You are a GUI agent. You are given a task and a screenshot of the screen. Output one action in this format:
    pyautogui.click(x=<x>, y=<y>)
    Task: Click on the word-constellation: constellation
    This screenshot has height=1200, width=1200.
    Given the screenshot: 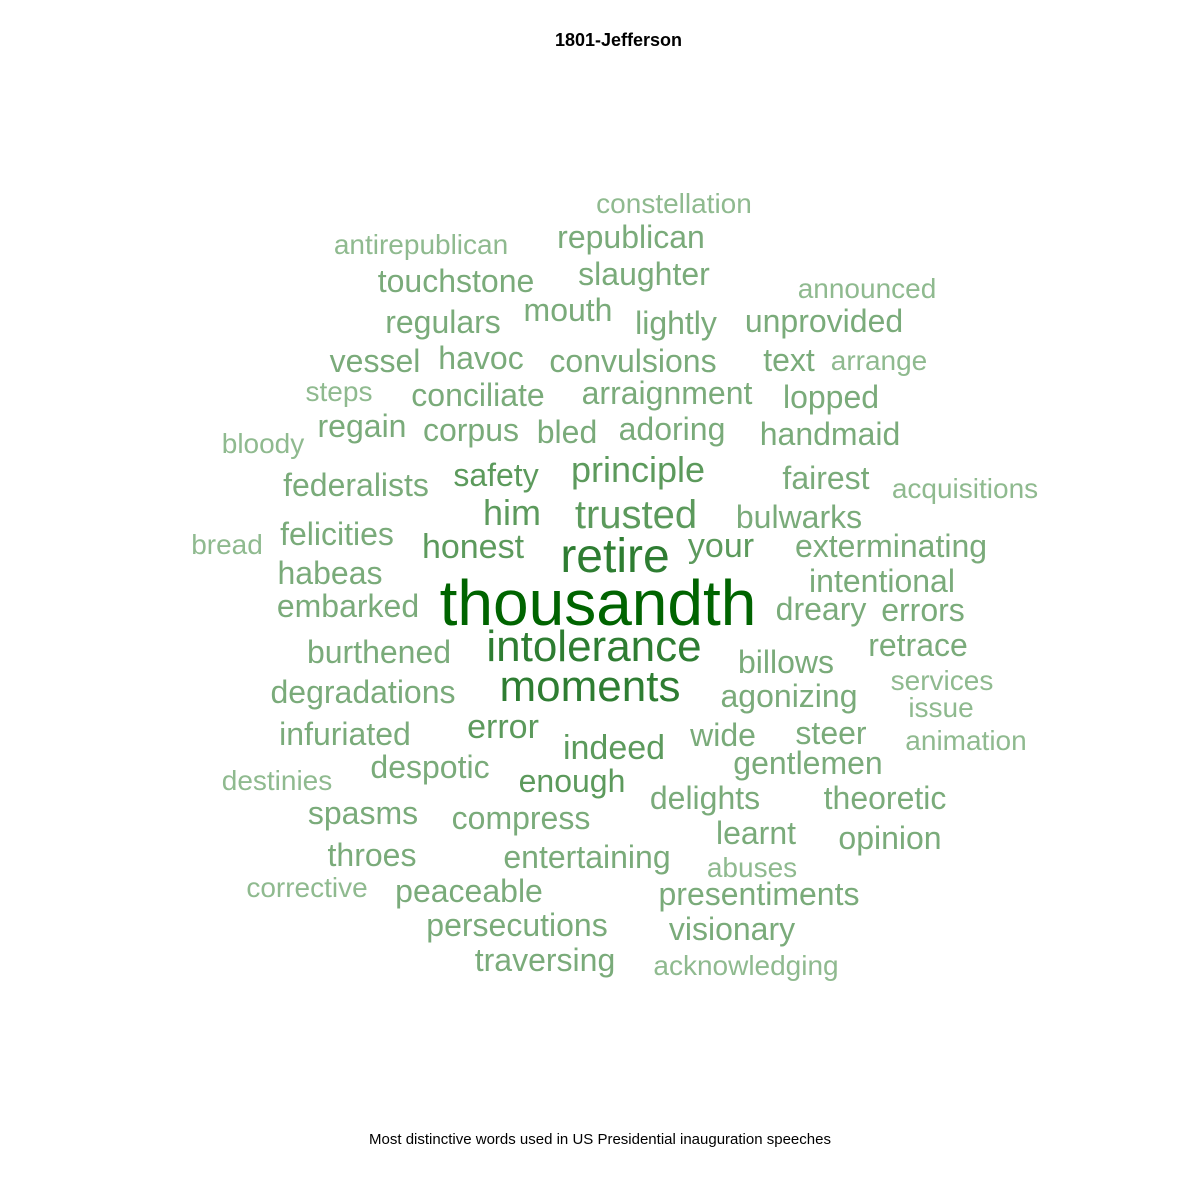 What is the action you would take?
    pyautogui.click(x=674, y=203)
    